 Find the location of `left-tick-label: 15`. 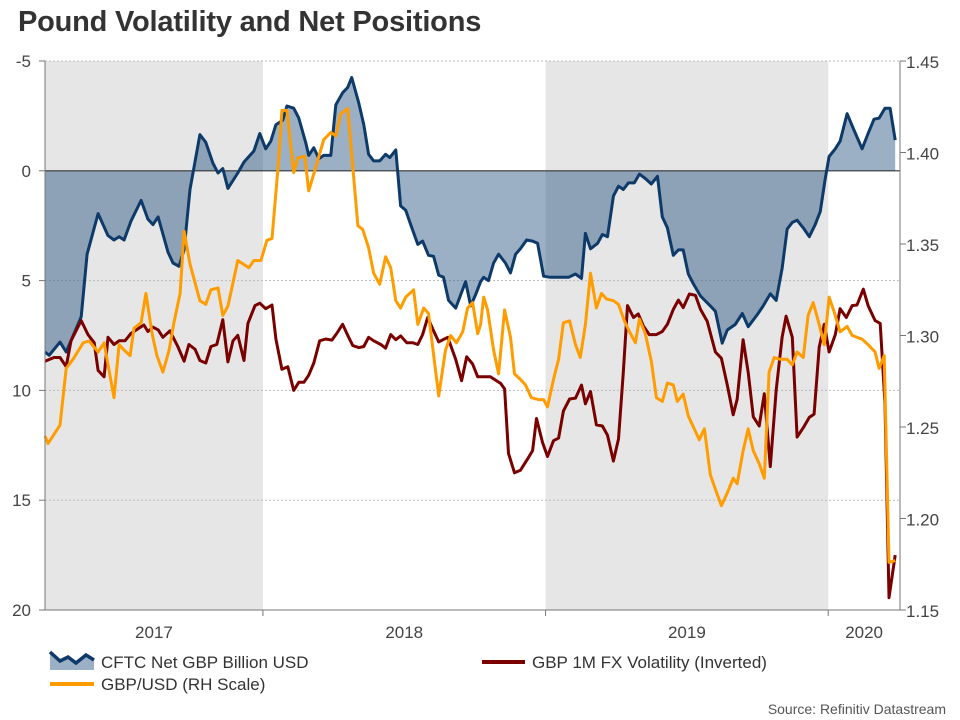

left-tick-label: 15 is located at coordinates (21, 500).